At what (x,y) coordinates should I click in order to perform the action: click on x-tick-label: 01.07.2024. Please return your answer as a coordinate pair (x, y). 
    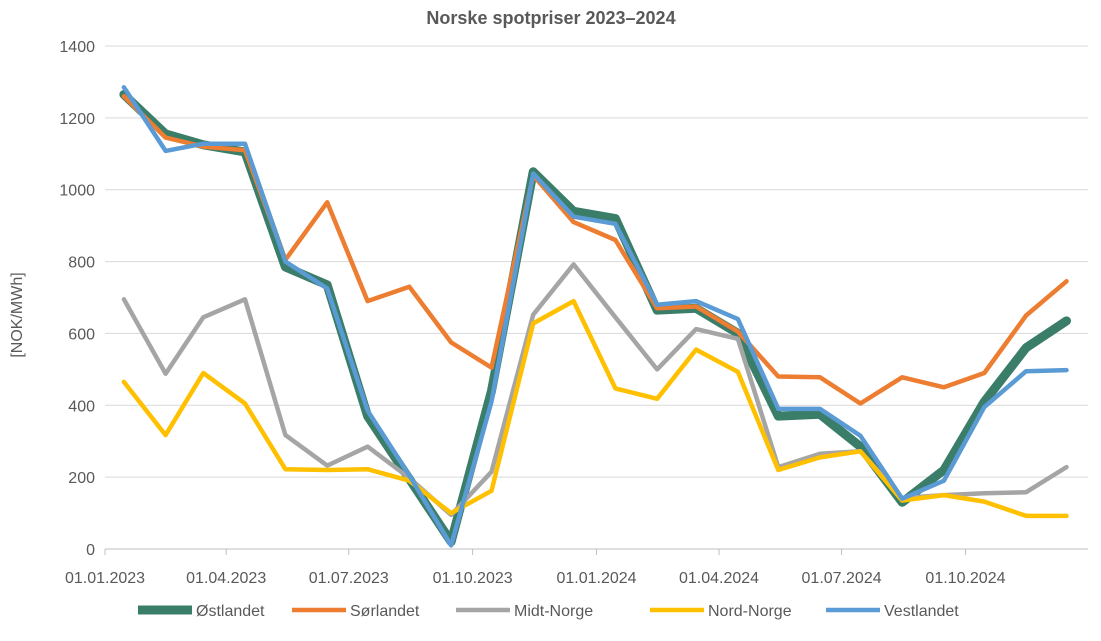
    Looking at the image, I should click on (842, 578).